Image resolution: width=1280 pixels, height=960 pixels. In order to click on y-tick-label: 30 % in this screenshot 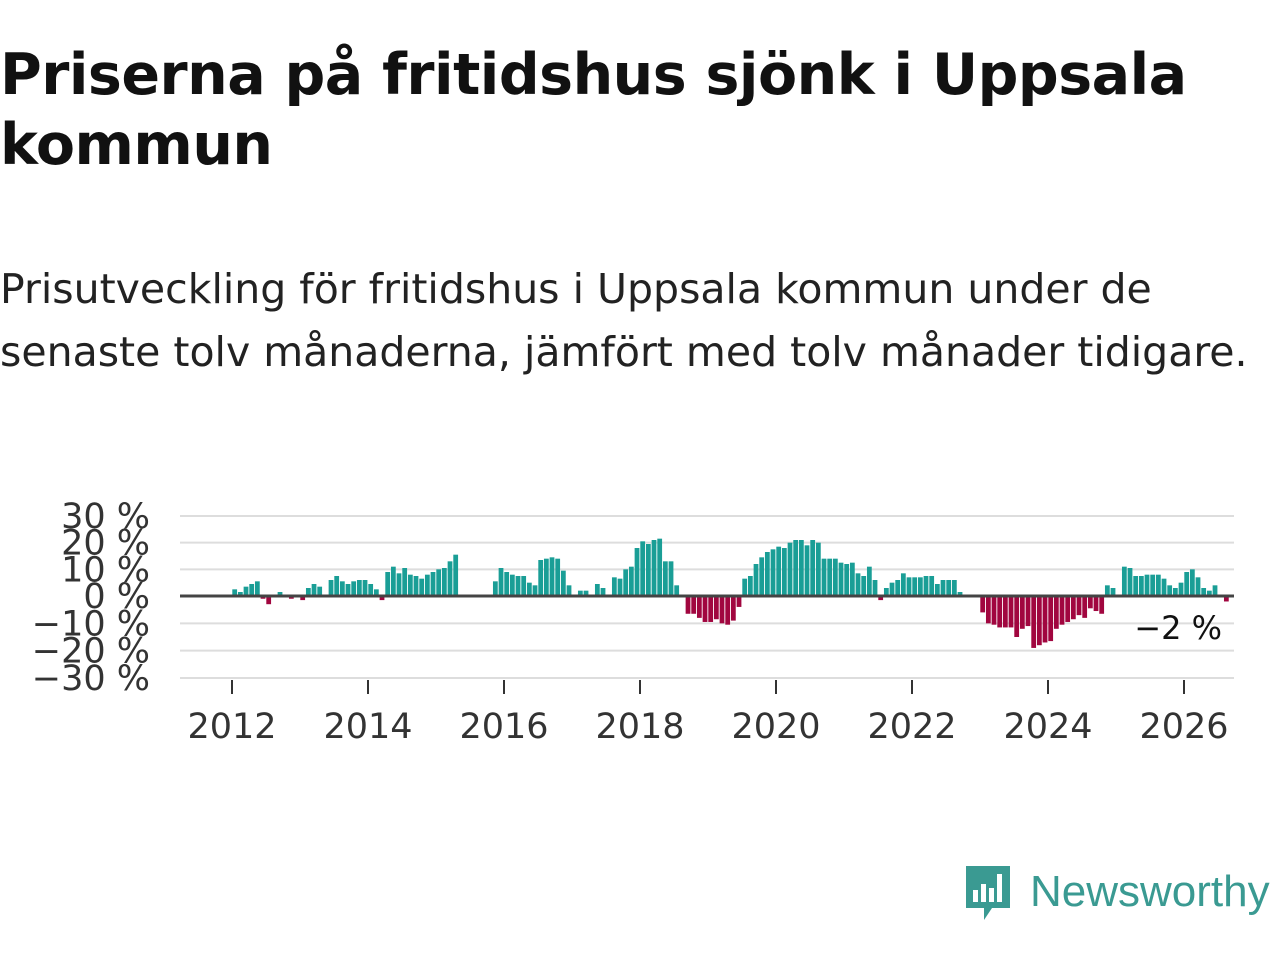, I will do `click(105, 517)`.